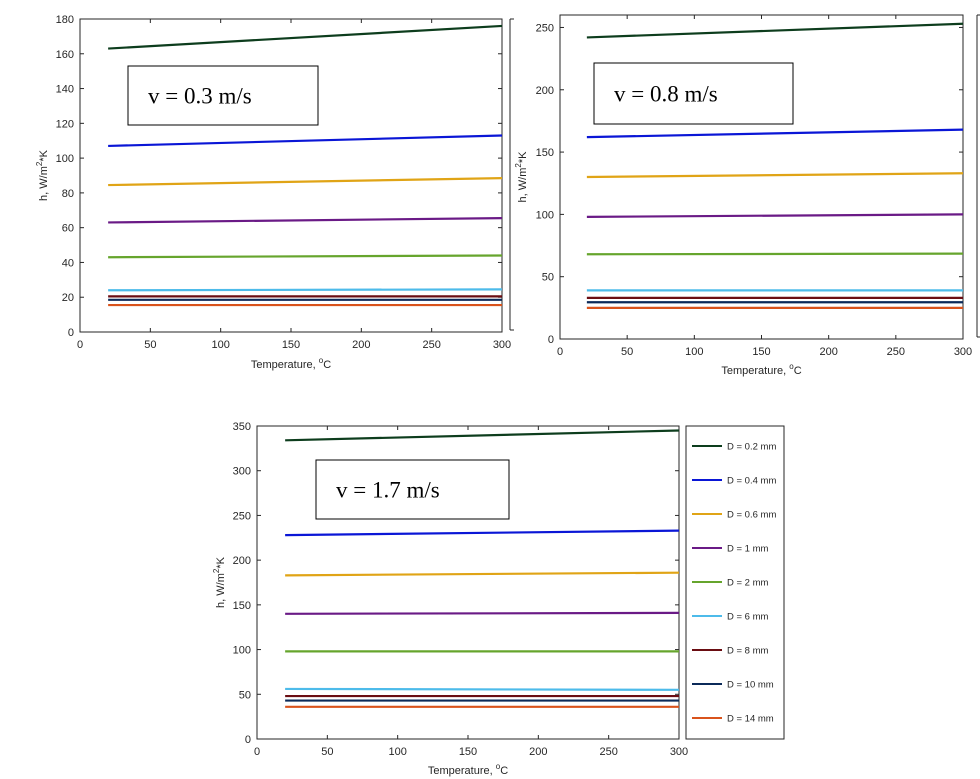 This screenshot has width=980, height=779. Describe the element at coordinates (666, 94) in the screenshot. I see `velocity-annotation: v = 0.8 m/s` at that location.